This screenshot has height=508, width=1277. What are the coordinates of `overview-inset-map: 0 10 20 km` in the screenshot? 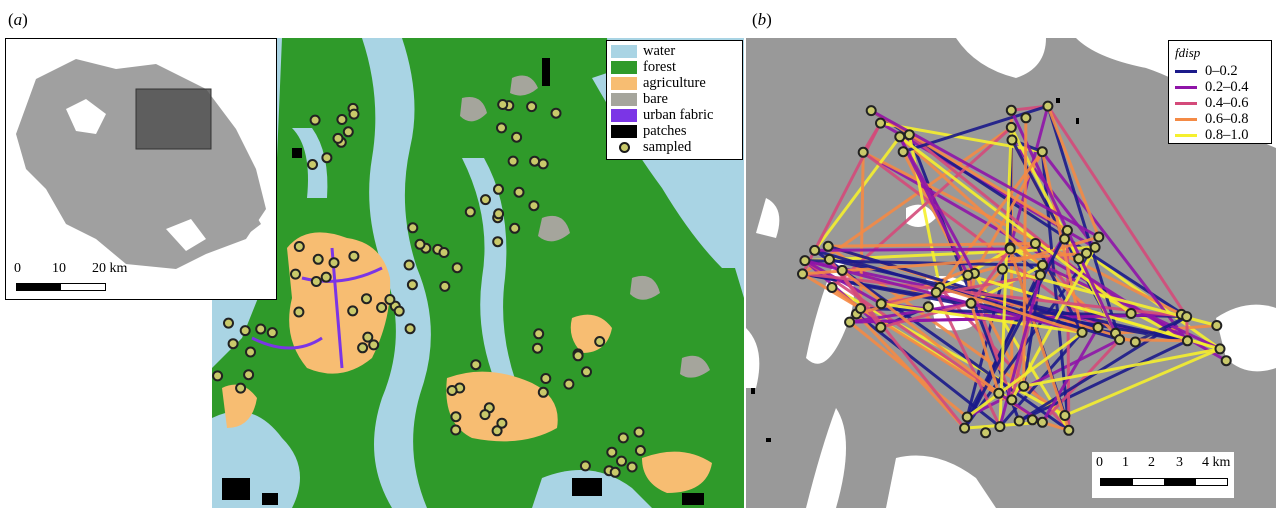 It's located at (141, 169).